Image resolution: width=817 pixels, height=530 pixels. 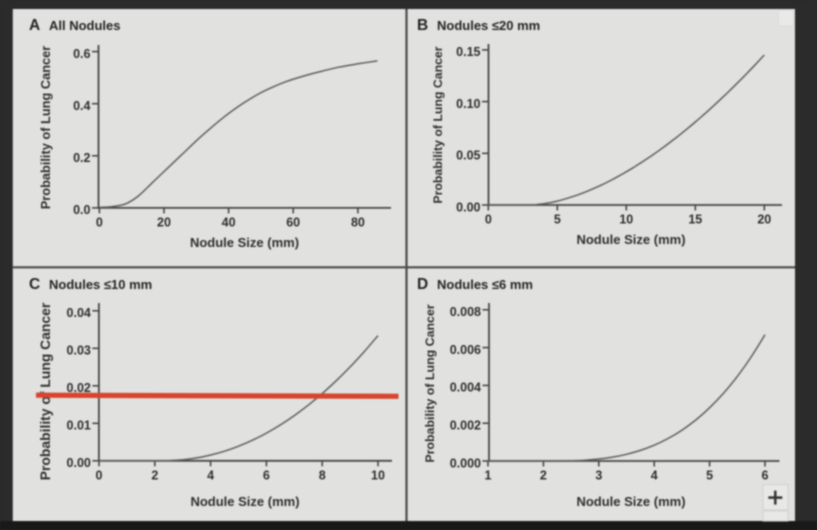 What do you see at coordinates (468, 156) in the screenshot?
I see `svg-text: 0.05` at bounding box center [468, 156].